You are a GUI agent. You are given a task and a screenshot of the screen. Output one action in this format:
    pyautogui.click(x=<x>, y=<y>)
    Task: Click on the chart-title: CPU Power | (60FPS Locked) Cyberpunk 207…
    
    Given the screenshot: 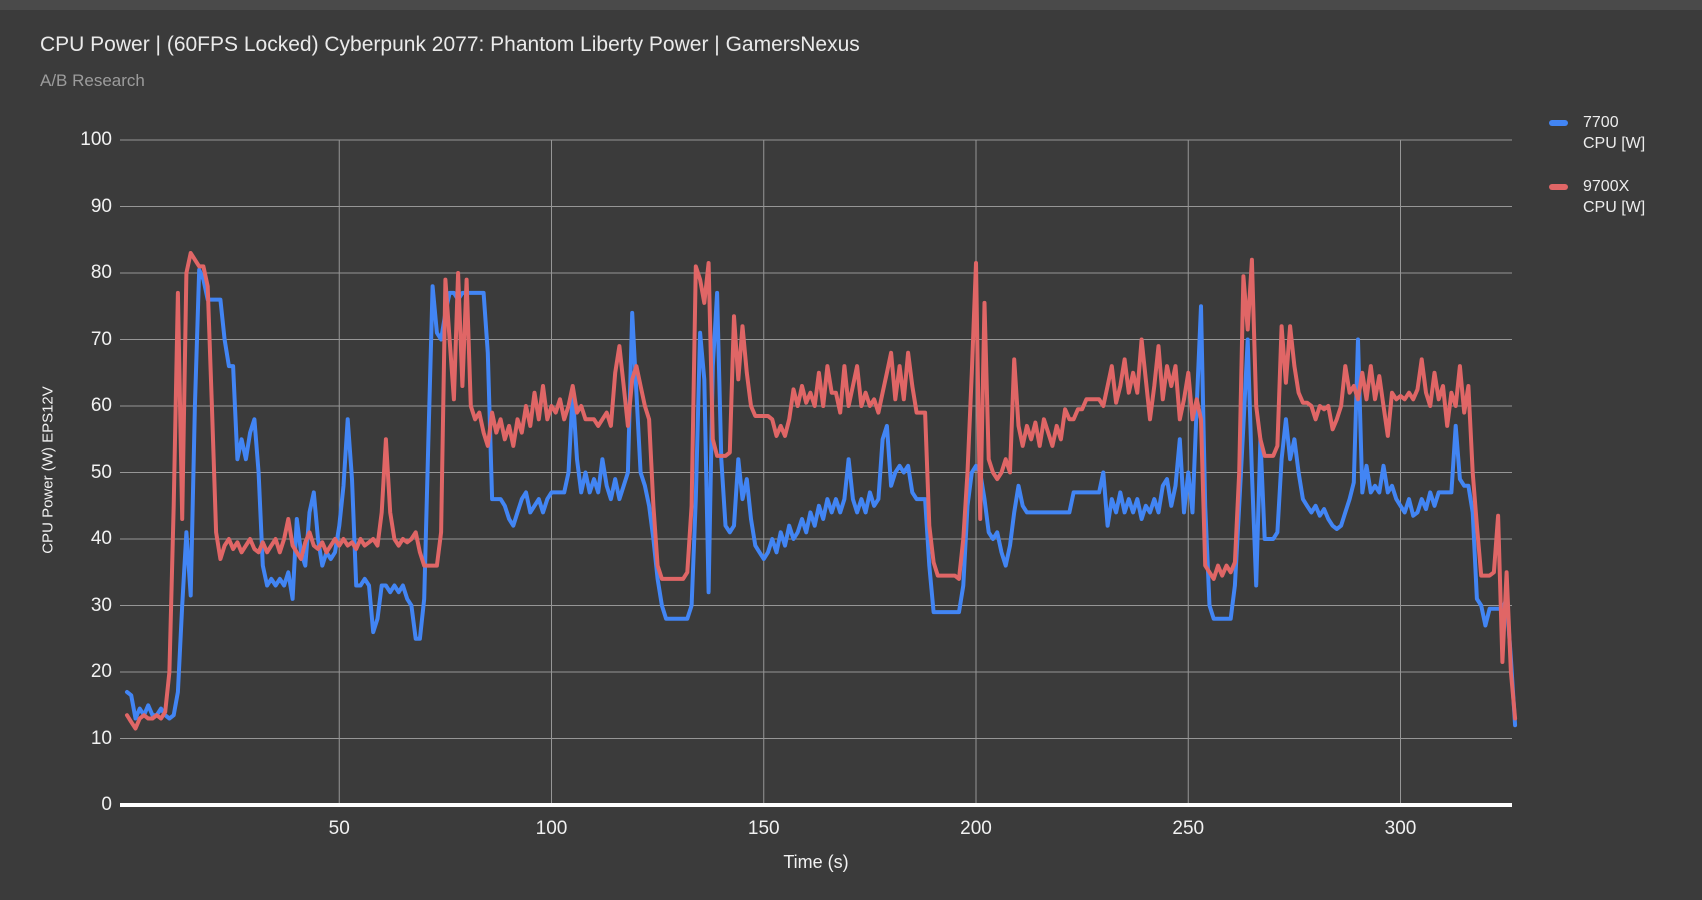 What is the action you would take?
    pyautogui.click(x=450, y=44)
    